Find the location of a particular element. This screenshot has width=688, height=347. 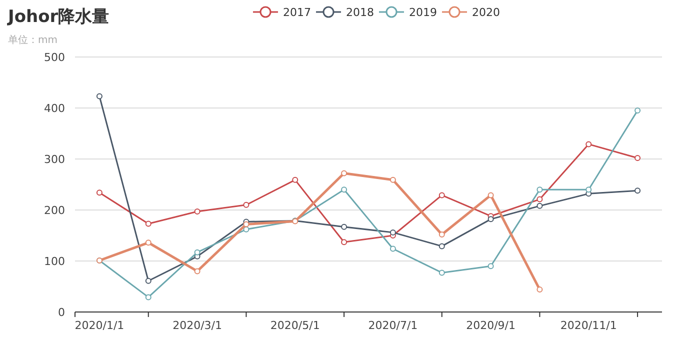

x-tick-label: 2020/3/1 is located at coordinates (197, 325).